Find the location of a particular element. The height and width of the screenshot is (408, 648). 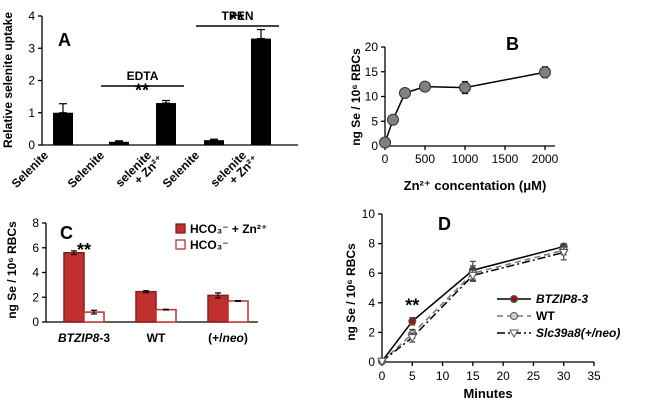

b-y-tick-label: 20 is located at coordinates (372, 47).